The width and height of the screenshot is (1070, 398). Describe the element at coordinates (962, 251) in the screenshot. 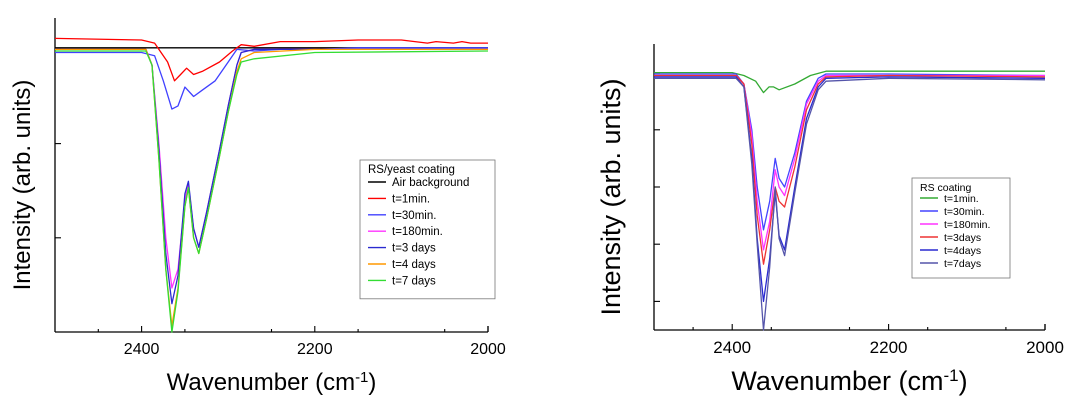

I see `legend-label-t-4days: t=4days` at that location.